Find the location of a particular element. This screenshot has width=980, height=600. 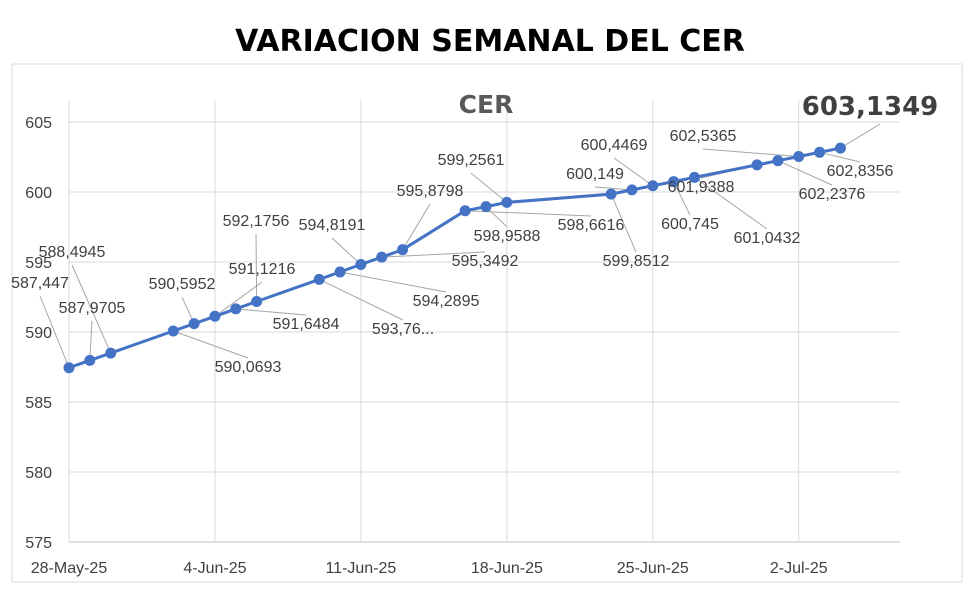

y-tick-label: 580 is located at coordinates (38, 473).